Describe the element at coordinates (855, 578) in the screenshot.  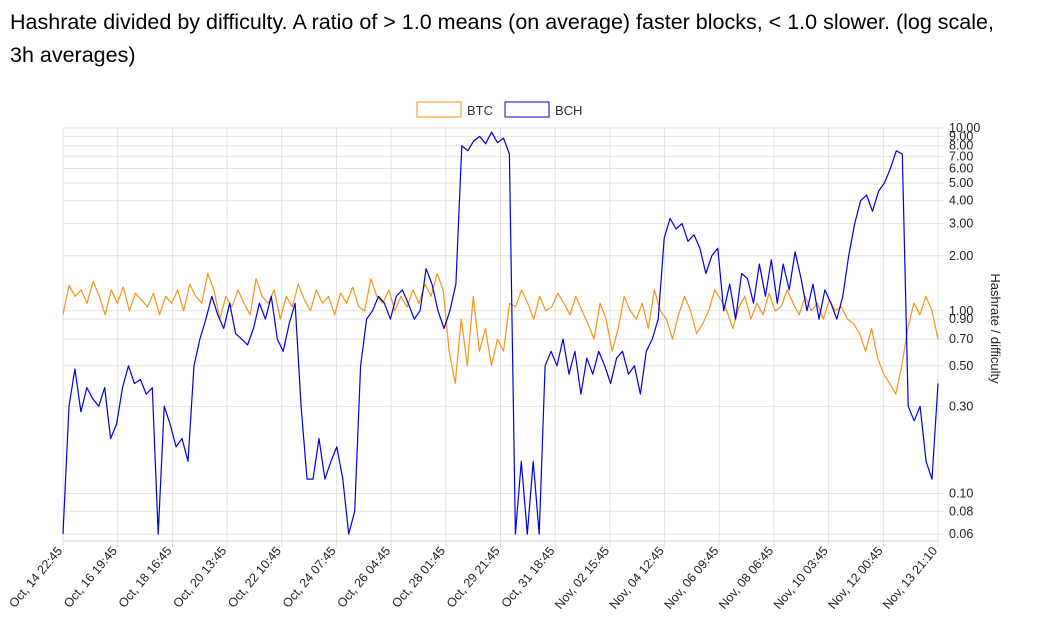
I see `x-tick-label: Nov, 12 00:45` at that location.